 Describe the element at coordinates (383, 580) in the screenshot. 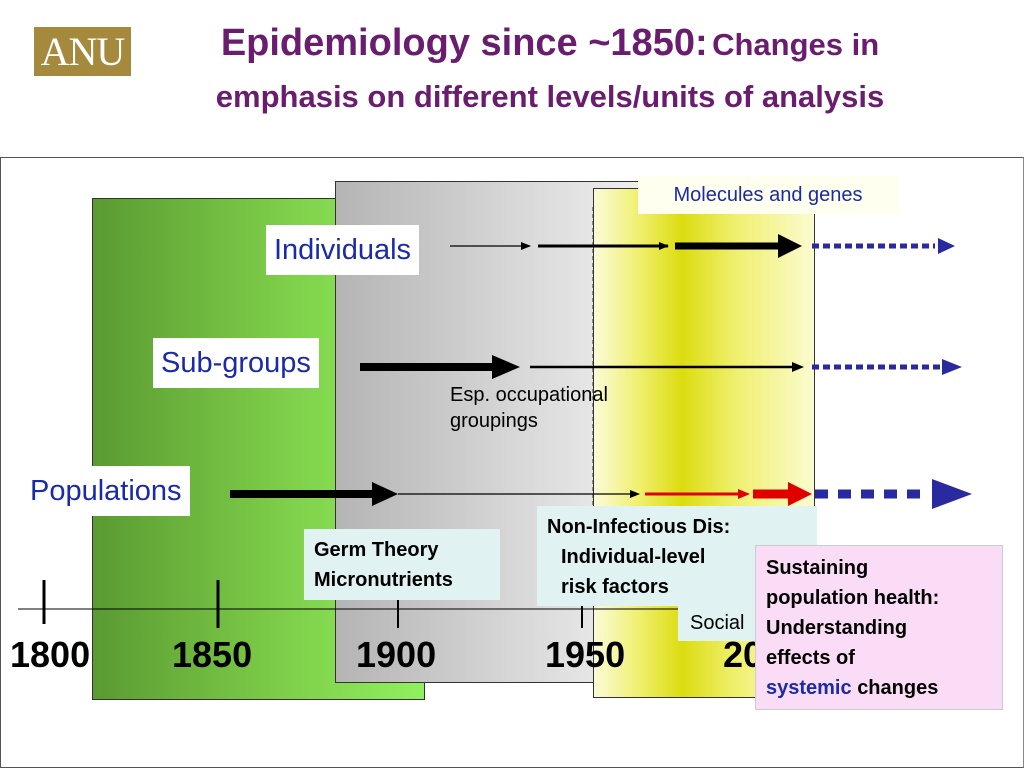

I see `germ-line2: Micronutrients` at that location.